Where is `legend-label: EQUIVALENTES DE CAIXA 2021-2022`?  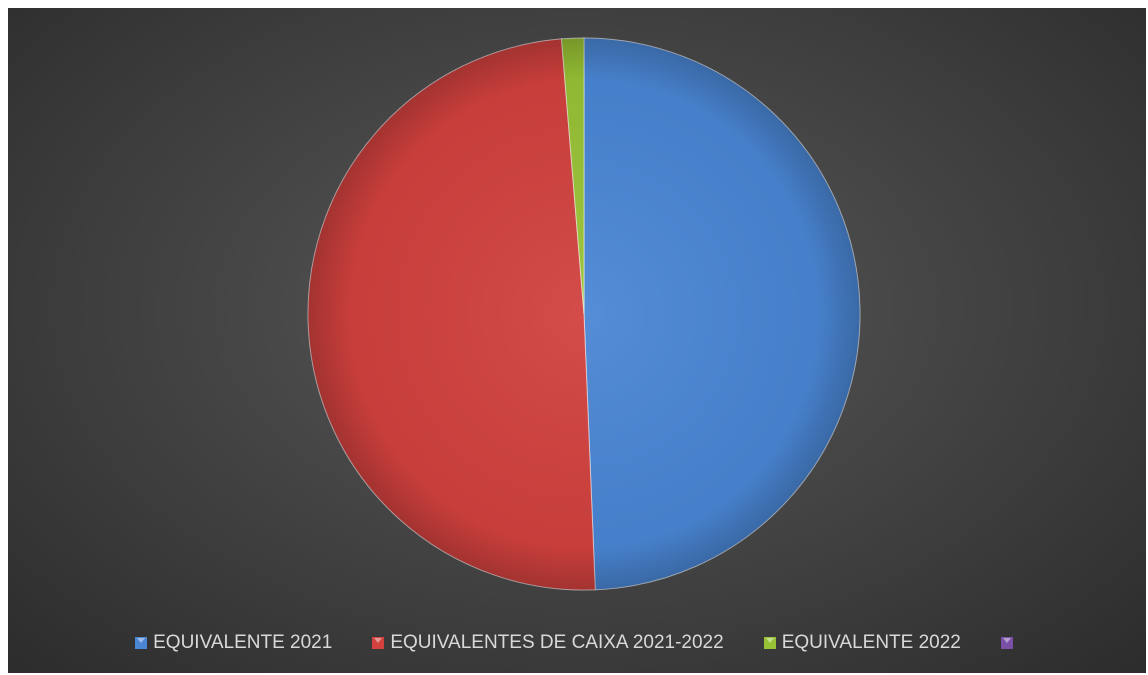 legend-label: EQUIVALENTES DE CAIXA 2021-2022 is located at coordinates (557, 642).